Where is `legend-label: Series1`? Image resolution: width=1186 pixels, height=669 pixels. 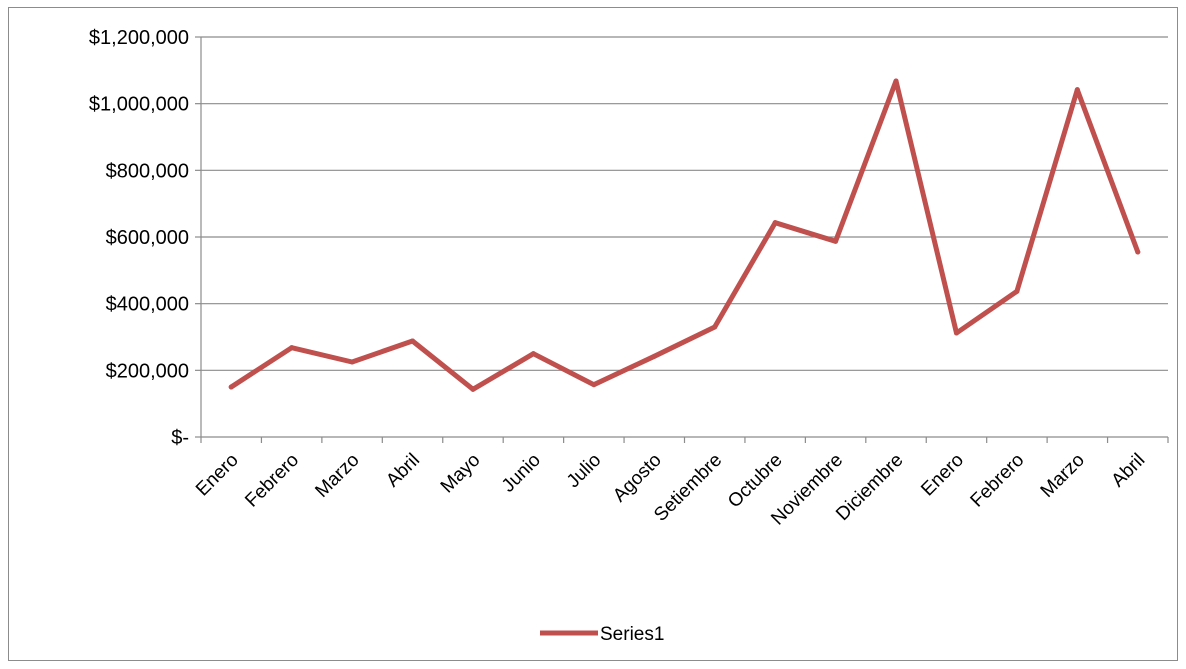 legend-label: Series1 is located at coordinates (632, 634).